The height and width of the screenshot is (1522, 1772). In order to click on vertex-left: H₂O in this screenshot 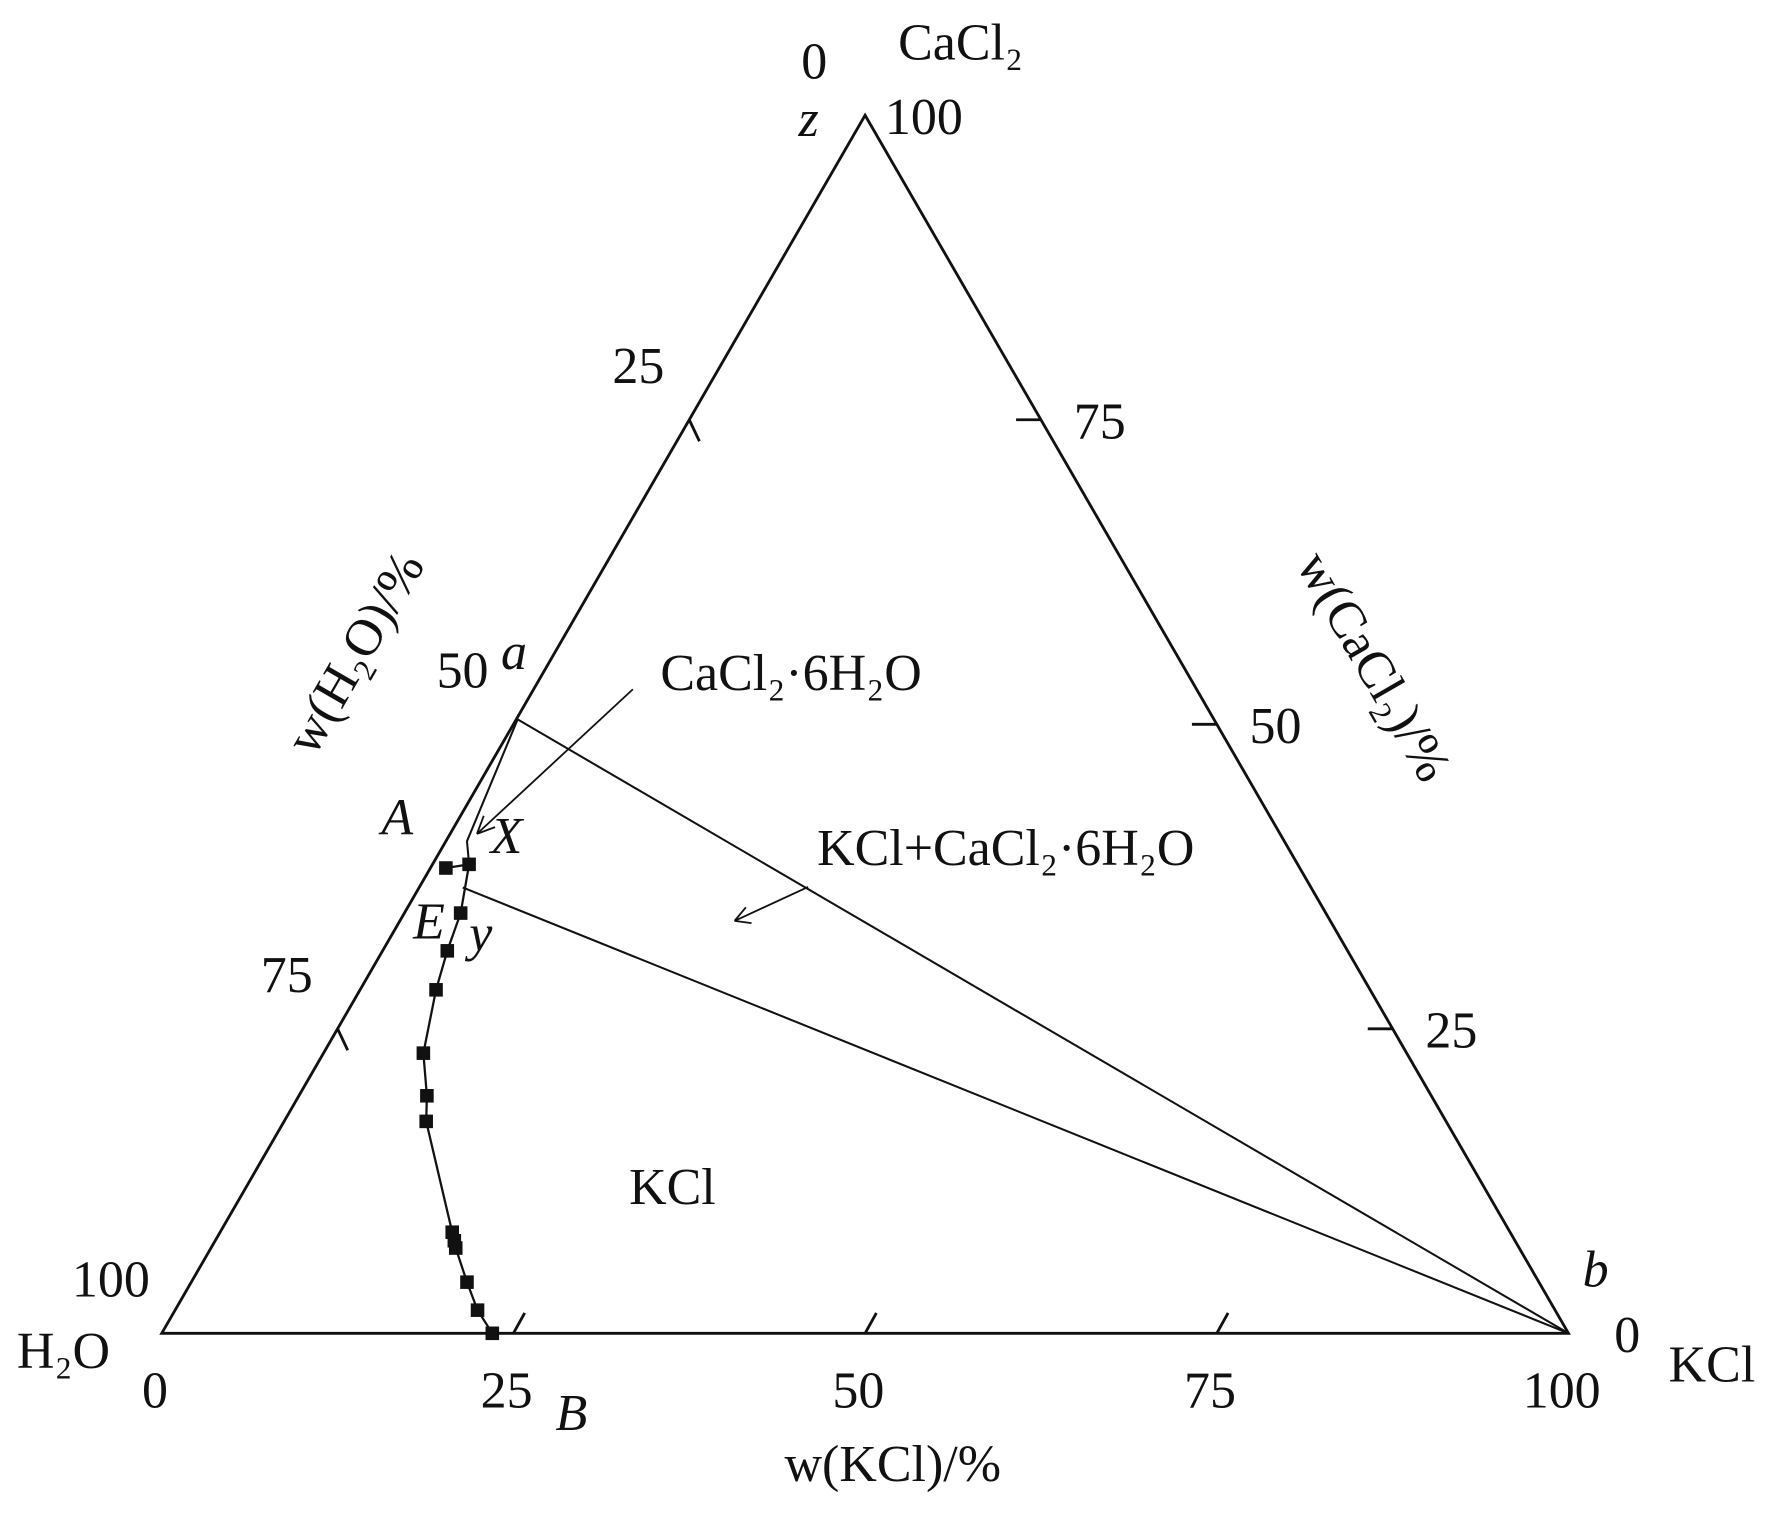, I will do `click(63, 1351)`.